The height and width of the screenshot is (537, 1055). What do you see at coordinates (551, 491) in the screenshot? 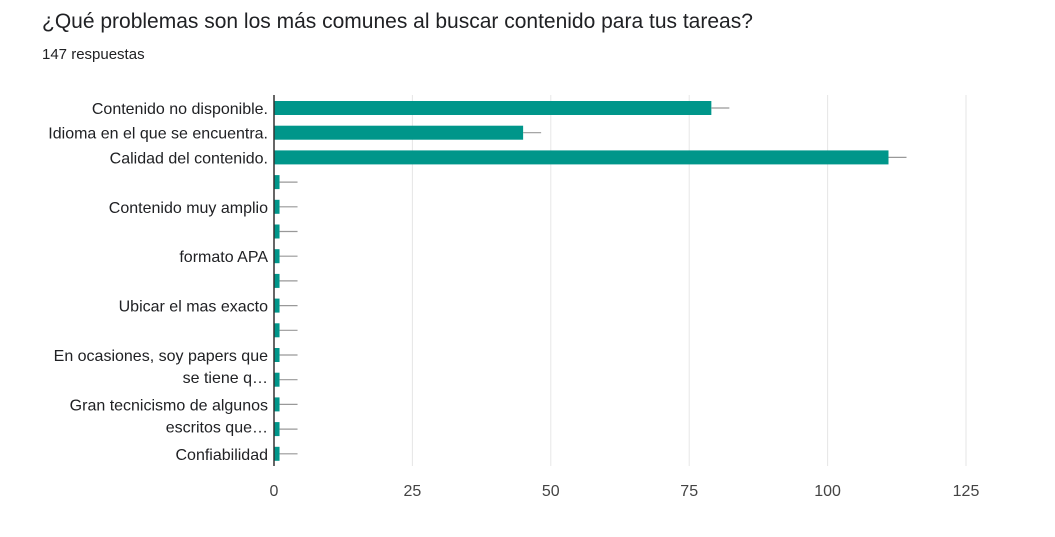
I see `x-tick-label: 50` at bounding box center [551, 491].